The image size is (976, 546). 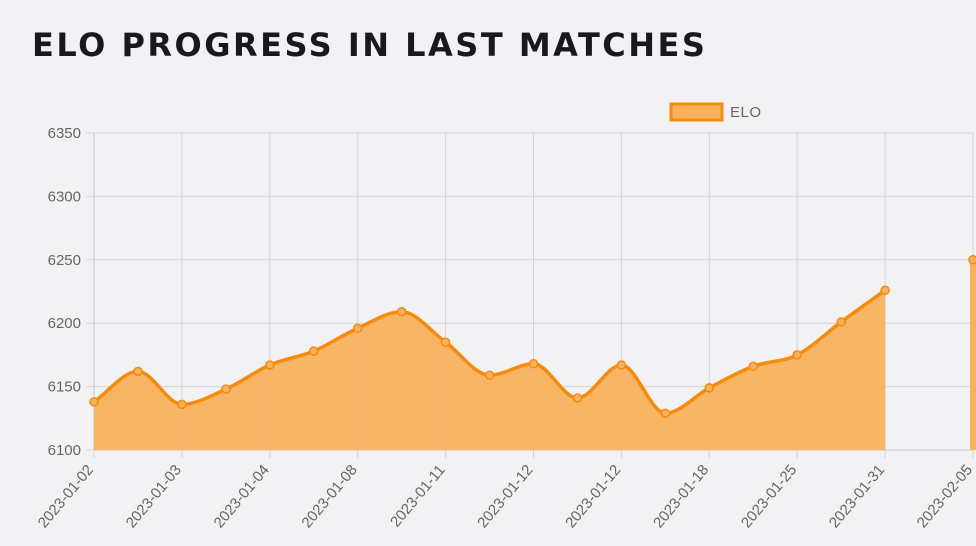 I want to click on x-tick-label: 2023-01-11, so click(x=418, y=496).